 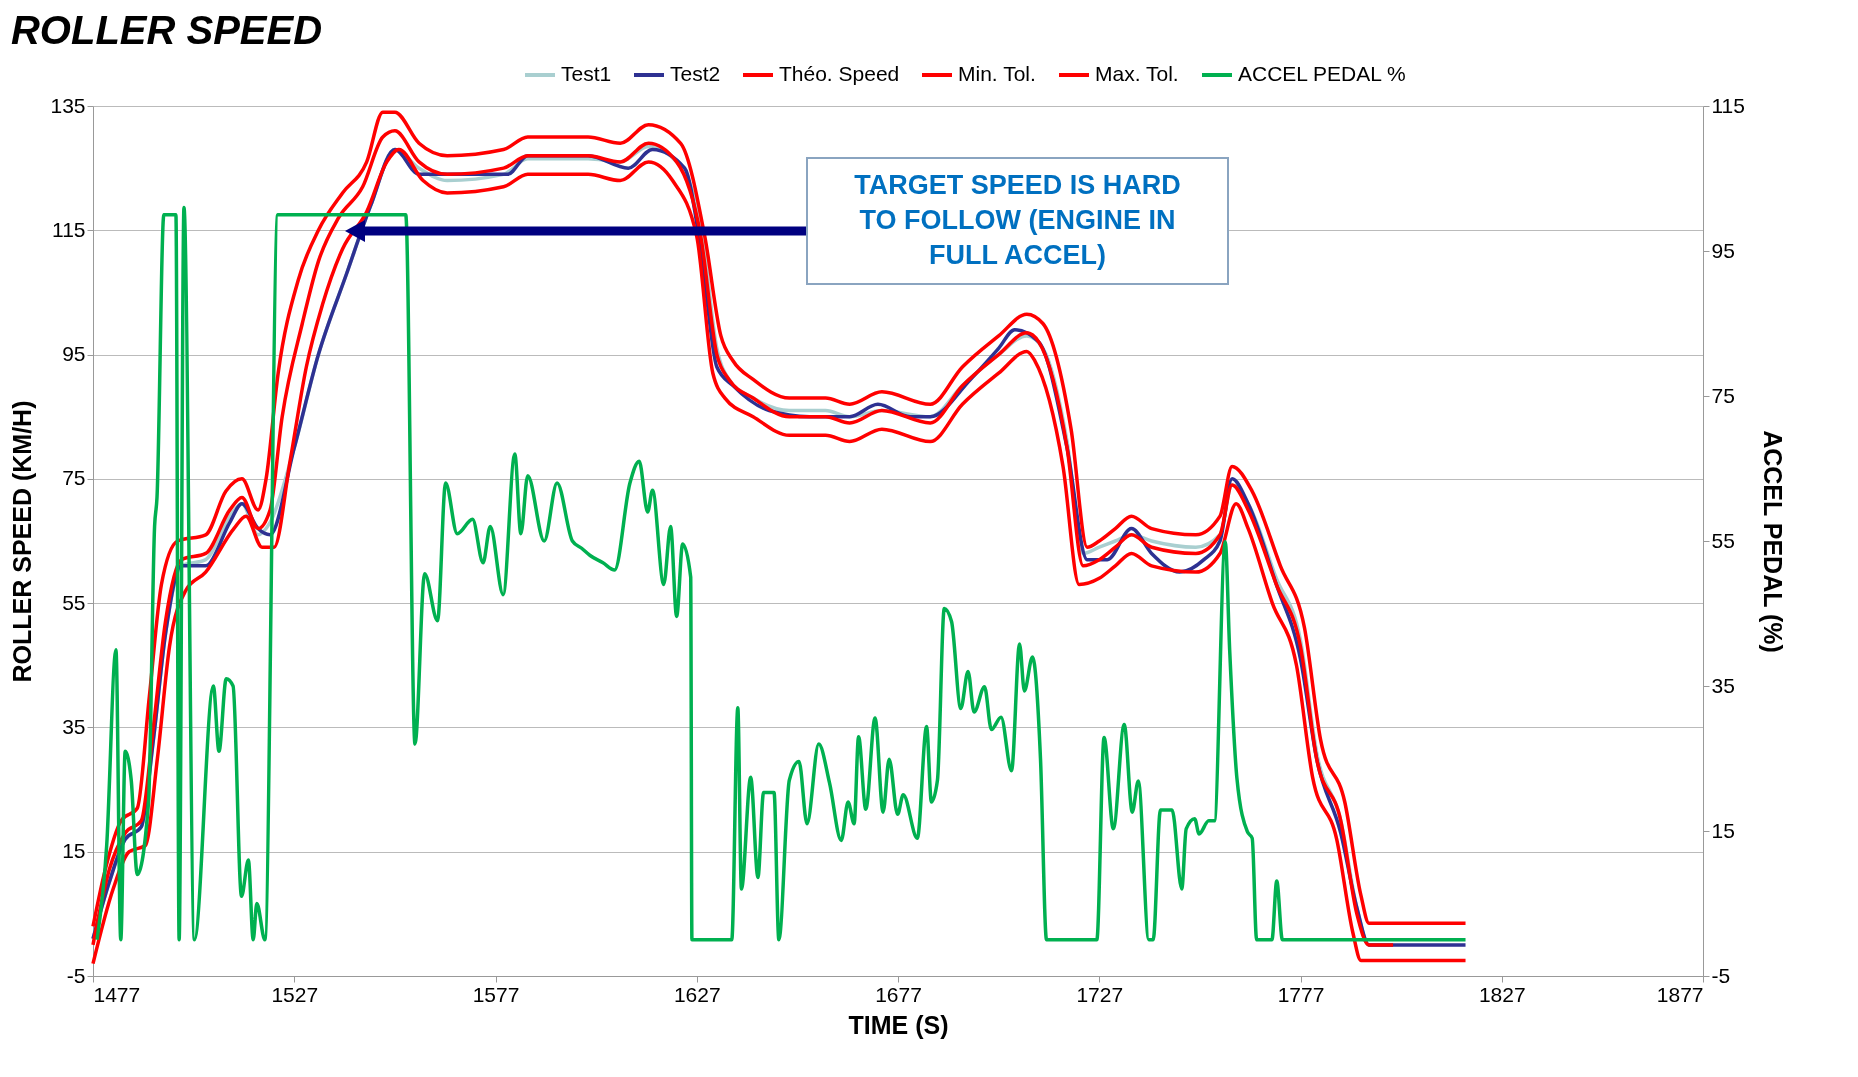 I want to click on y-tick-label: 55, so click(x=74, y=602).